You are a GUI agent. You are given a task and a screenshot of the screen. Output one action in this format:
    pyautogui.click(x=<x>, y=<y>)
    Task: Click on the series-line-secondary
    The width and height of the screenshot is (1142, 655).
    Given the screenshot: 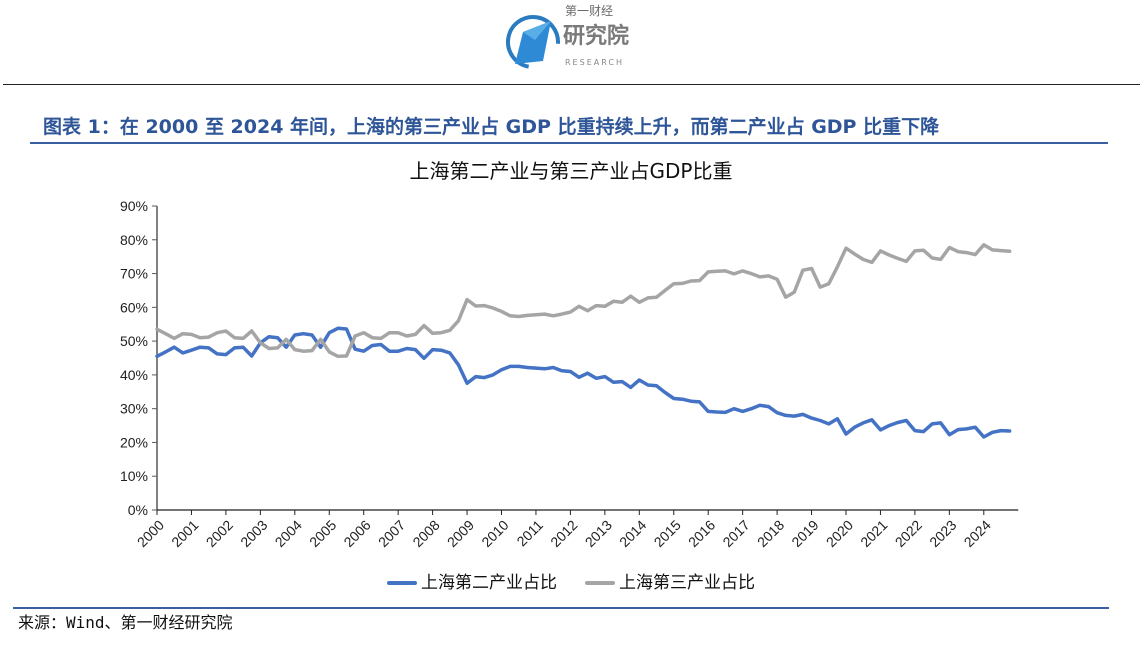 What is the action you would take?
    pyautogui.click(x=583, y=382)
    